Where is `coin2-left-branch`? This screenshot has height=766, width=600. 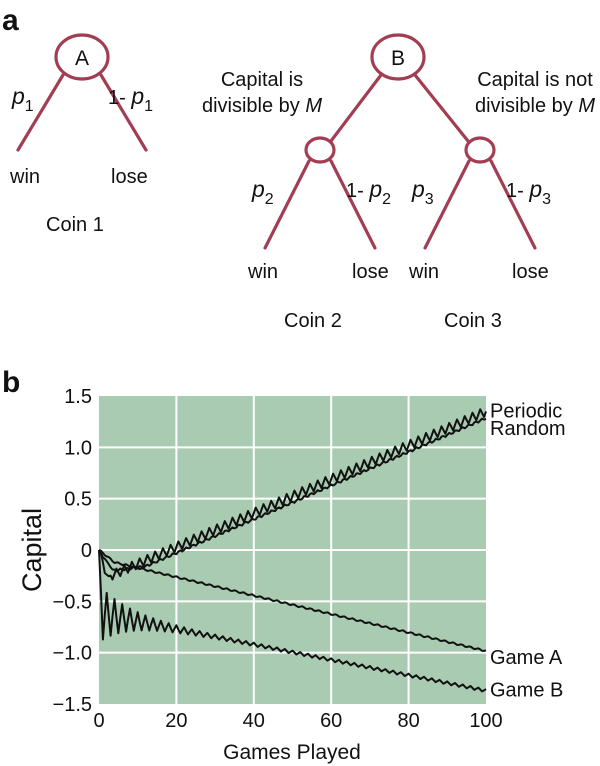
coin2-left-branch is located at coordinates (287, 204).